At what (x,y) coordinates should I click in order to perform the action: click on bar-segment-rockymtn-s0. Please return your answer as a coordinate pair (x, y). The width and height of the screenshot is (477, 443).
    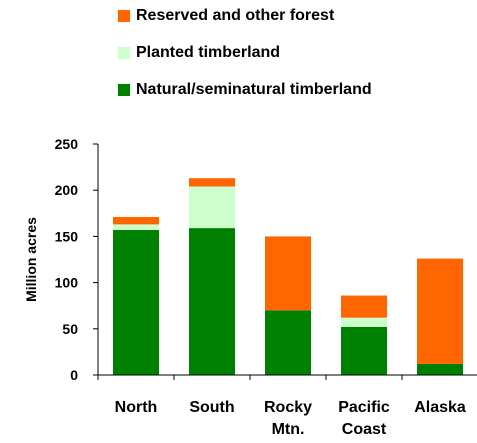
    Looking at the image, I should click on (288, 342).